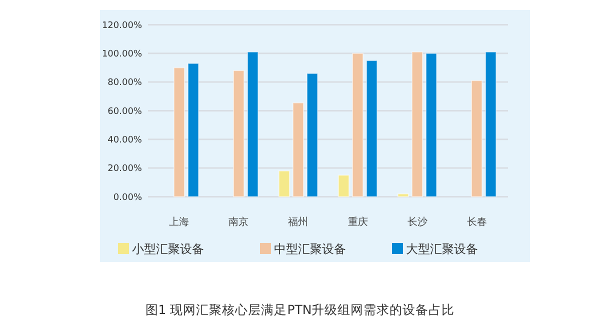 The height and width of the screenshot is (327, 600). Describe the element at coordinates (179, 222) in the screenshot. I see `x-tick-label: 上海` at that location.